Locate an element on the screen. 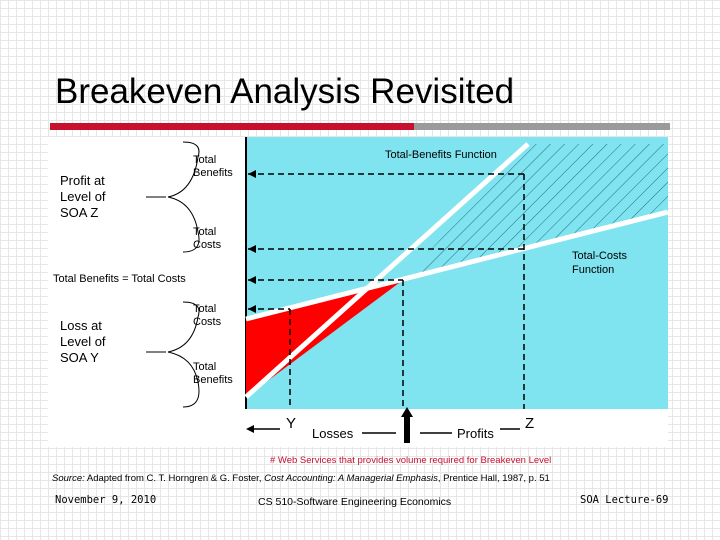  total-benefits-label-top: Total is located at coordinates (204, 160).